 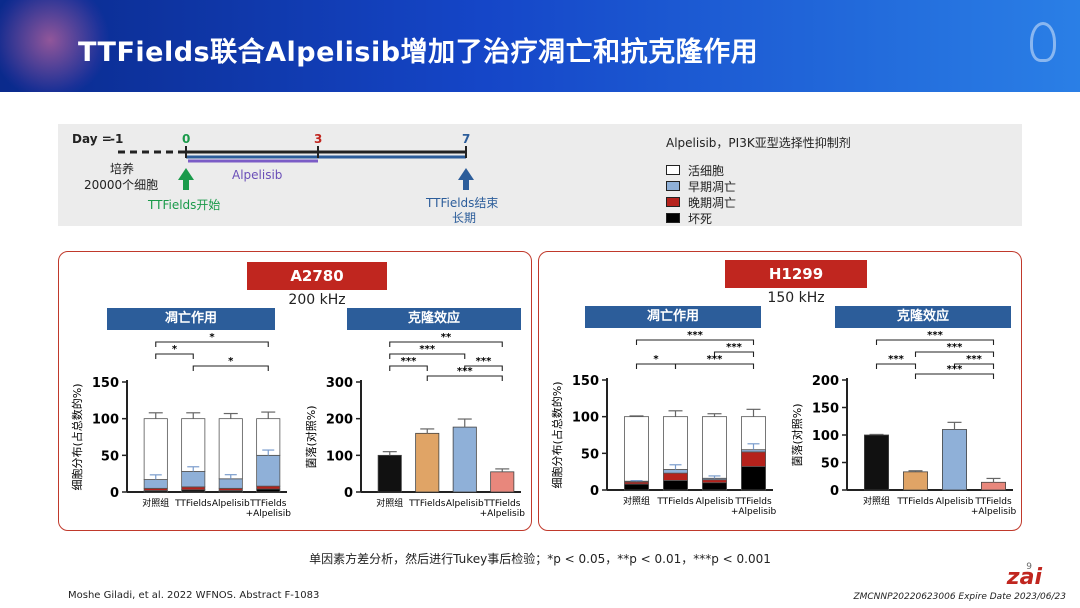 What do you see at coordinates (712, 202) in the screenshot?
I see `legend-label: 晚期凋亡` at bounding box center [712, 202].